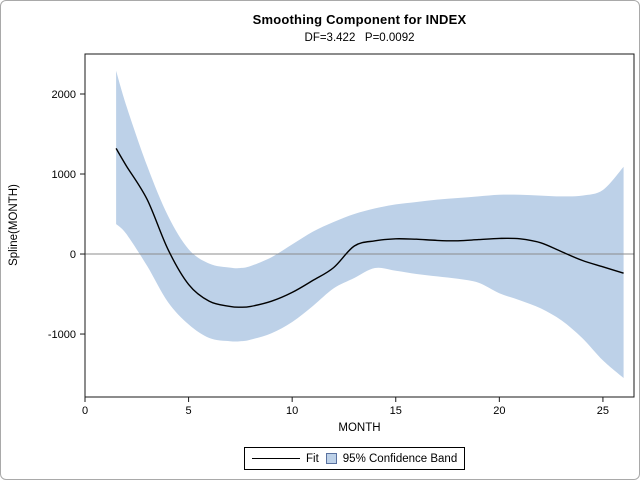 The image size is (640, 480). What do you see at coordinates (603, 411) in the screenshot?
I see `x-tick-label: 25` at bounding box center [603, 411].